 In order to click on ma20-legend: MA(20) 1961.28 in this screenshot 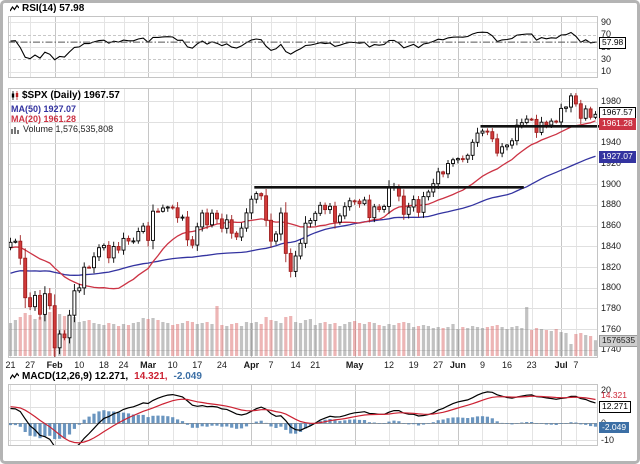, I will do `click(43, 119)`.